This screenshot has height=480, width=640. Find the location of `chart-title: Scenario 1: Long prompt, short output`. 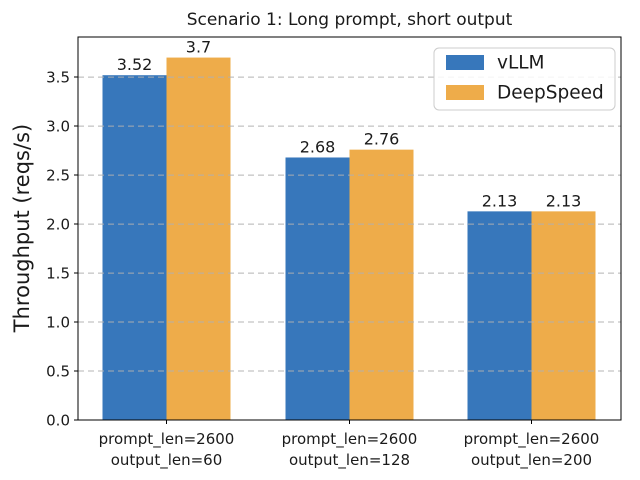

chart-title: Scenario 1: Long prompt, short output is located at coordinates (349, 20).